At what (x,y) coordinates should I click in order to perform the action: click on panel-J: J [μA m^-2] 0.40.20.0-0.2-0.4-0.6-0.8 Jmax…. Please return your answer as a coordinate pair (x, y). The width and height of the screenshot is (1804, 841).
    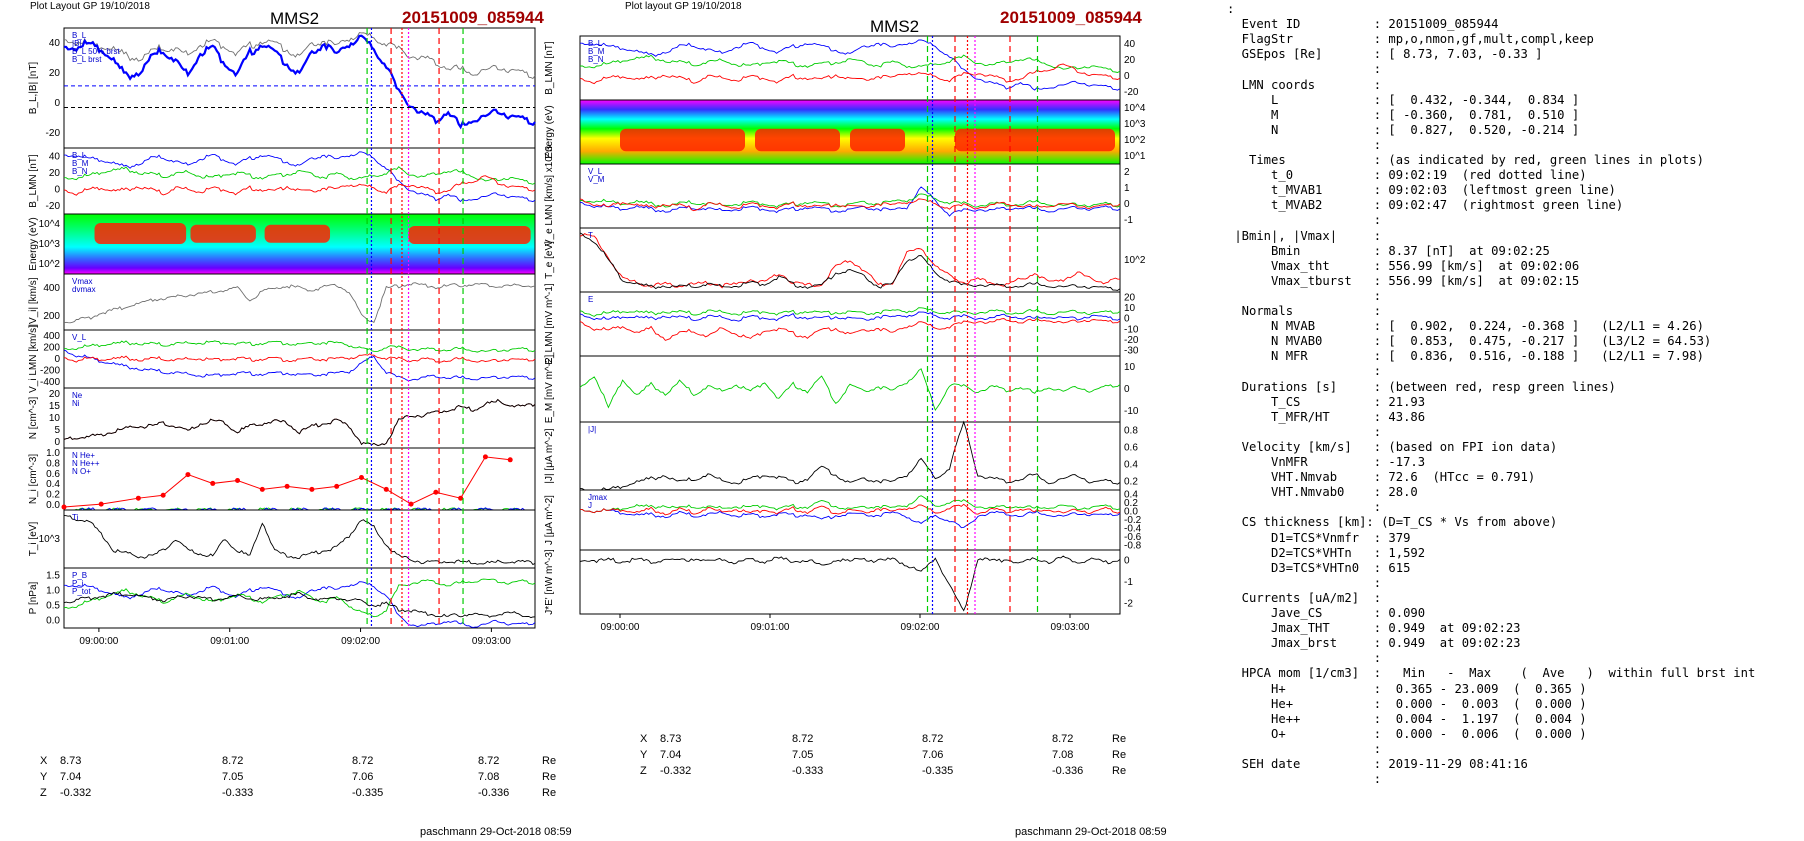
    Looking at the image, I should click on (843, 520).